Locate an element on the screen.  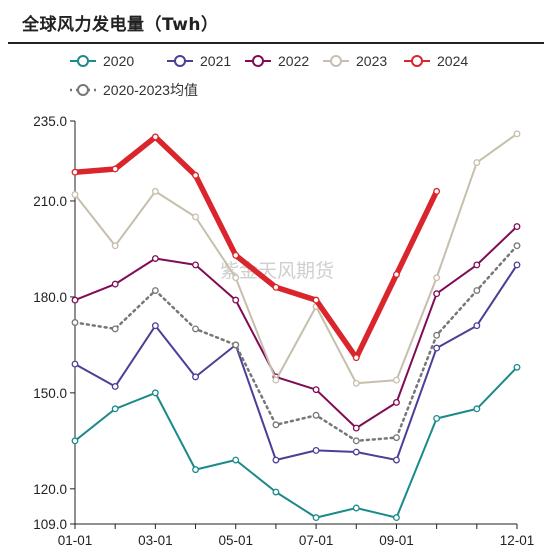
legend-label: 2020-2023均值 is located at coordinates (150, 90).